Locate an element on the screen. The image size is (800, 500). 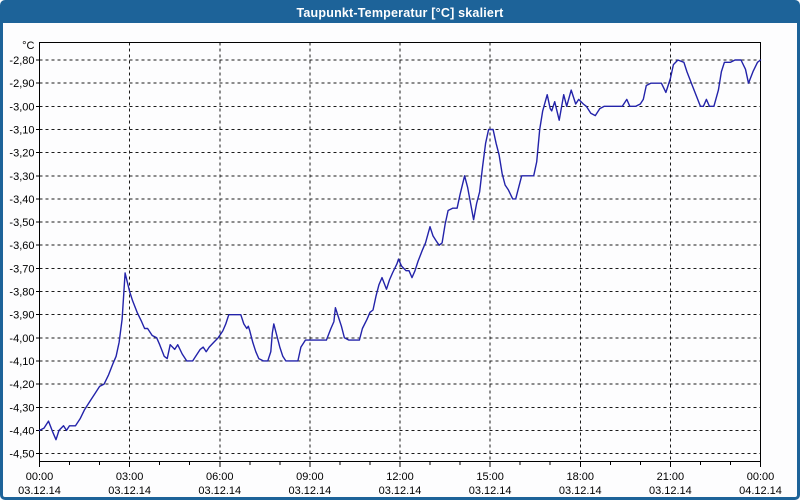
svg-text: -2,80 is located at coordinates (21, 61).